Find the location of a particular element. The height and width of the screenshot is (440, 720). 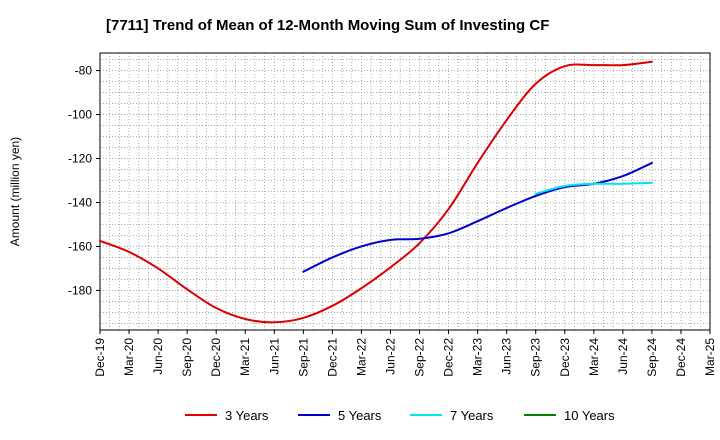

x-tick-label: Sep-21 is located at coordinates (303, 357).